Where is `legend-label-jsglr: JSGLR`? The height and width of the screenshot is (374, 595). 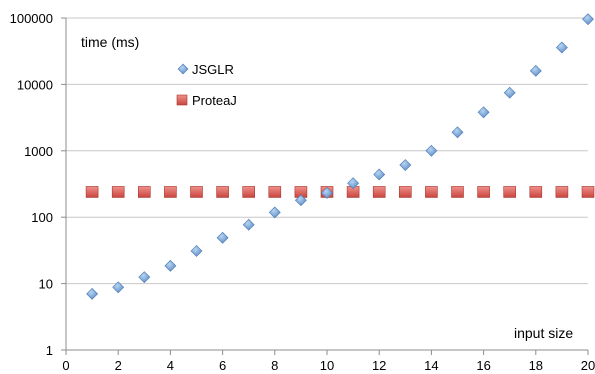 legend-label-jsglr: JSGLR is located at coordinates (213, 69).